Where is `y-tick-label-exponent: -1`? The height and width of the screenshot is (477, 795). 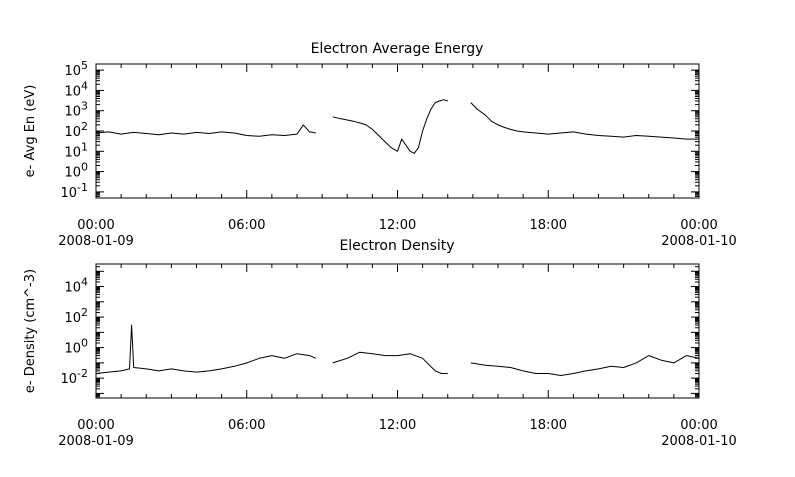
y-tick-label-exponent: -1 is located at coordinates (82, 187).